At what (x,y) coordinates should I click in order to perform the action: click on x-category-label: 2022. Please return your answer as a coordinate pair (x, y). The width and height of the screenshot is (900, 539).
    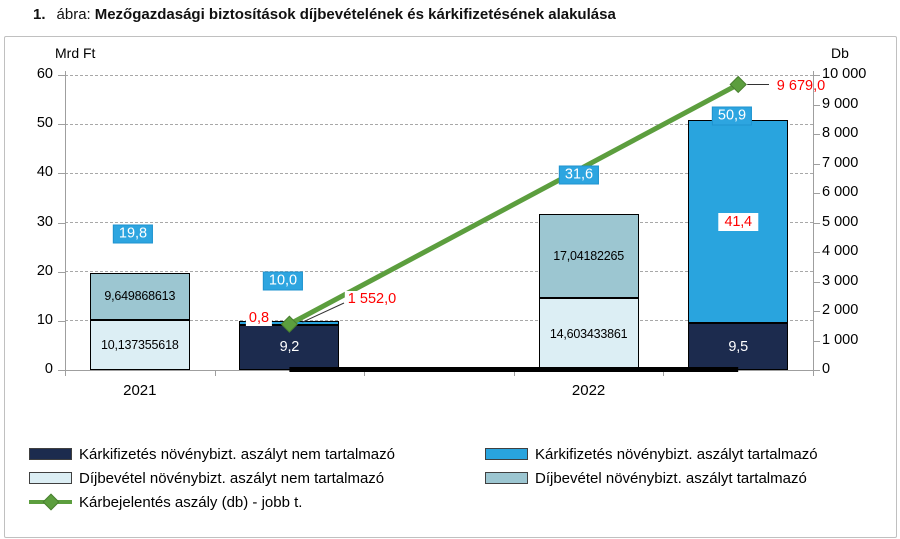
    Looking at the image, I should click on (588, 390).